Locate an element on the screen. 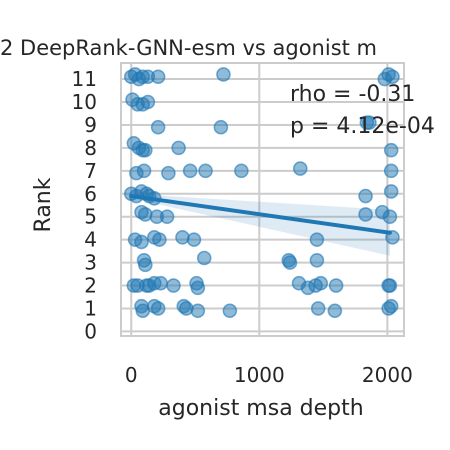 This screenshot has width=450, height=450. y-tick-label: 11 is located at coordinates (84, 79).